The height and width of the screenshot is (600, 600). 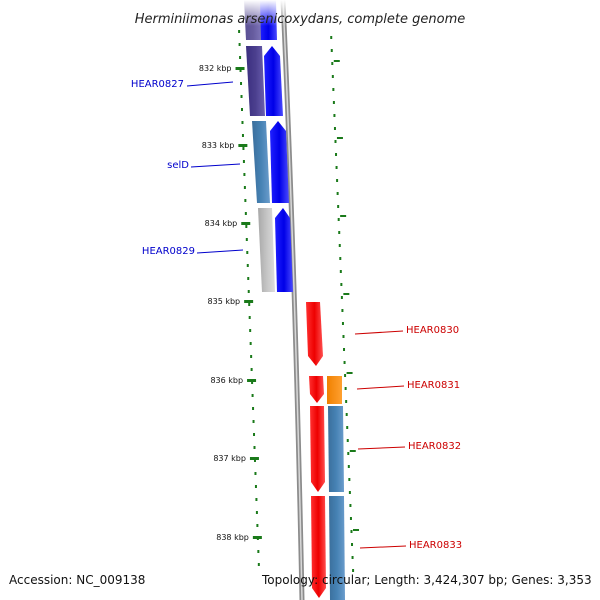 What do you see at coordinates (318, 547) in the screenshot?
I see `gene-HEAR0833-arrow` at bounding box center [318, 547].